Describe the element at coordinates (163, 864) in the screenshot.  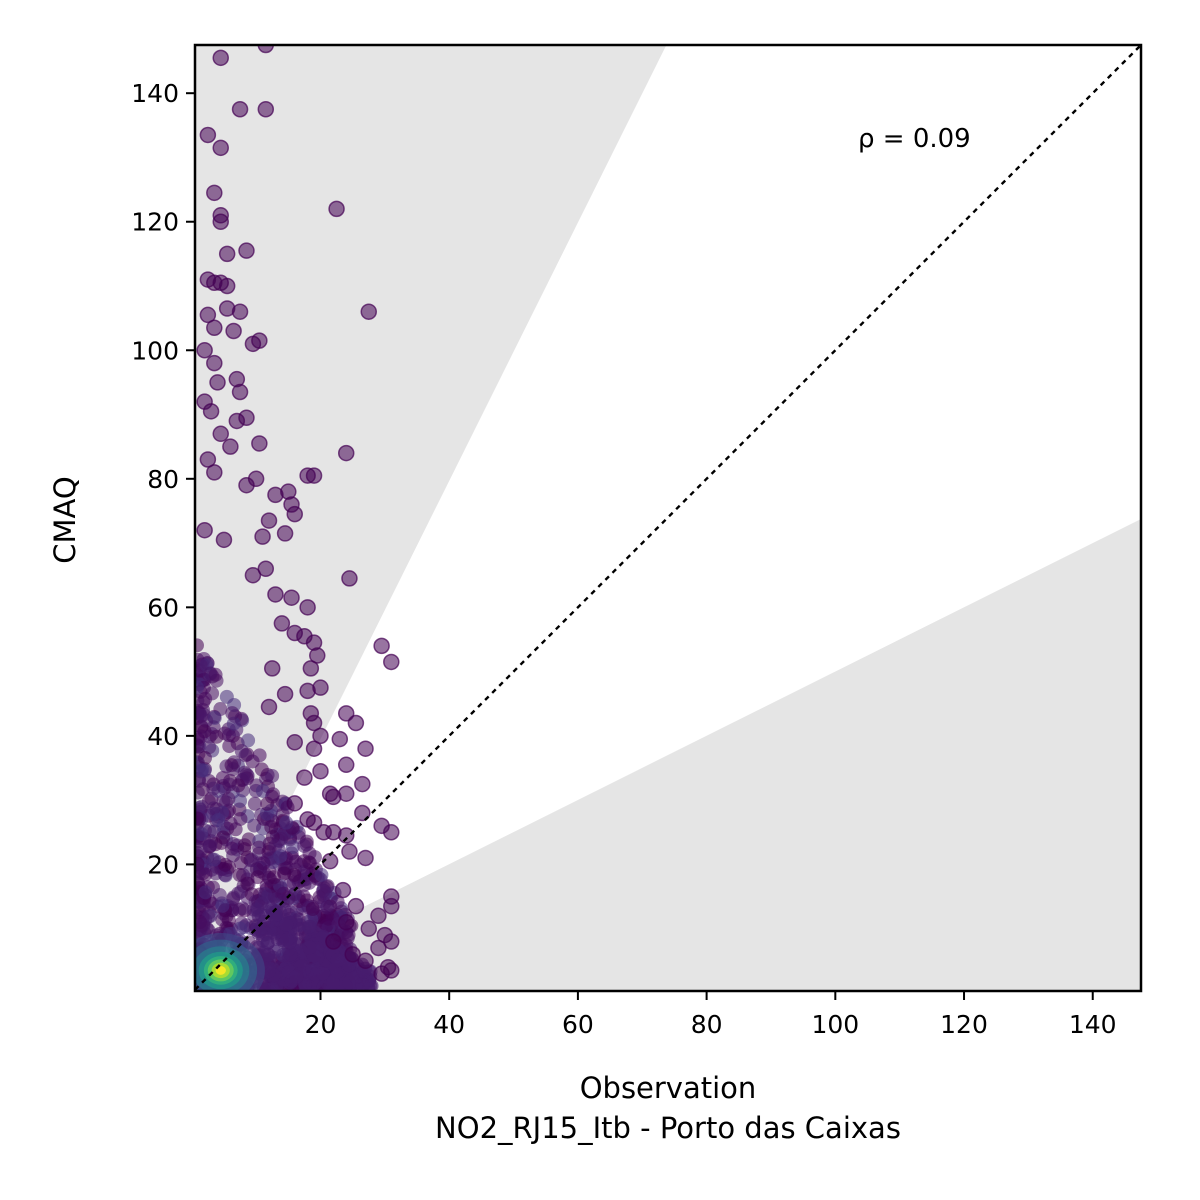
I see `y-tick-label: 20` at that location.